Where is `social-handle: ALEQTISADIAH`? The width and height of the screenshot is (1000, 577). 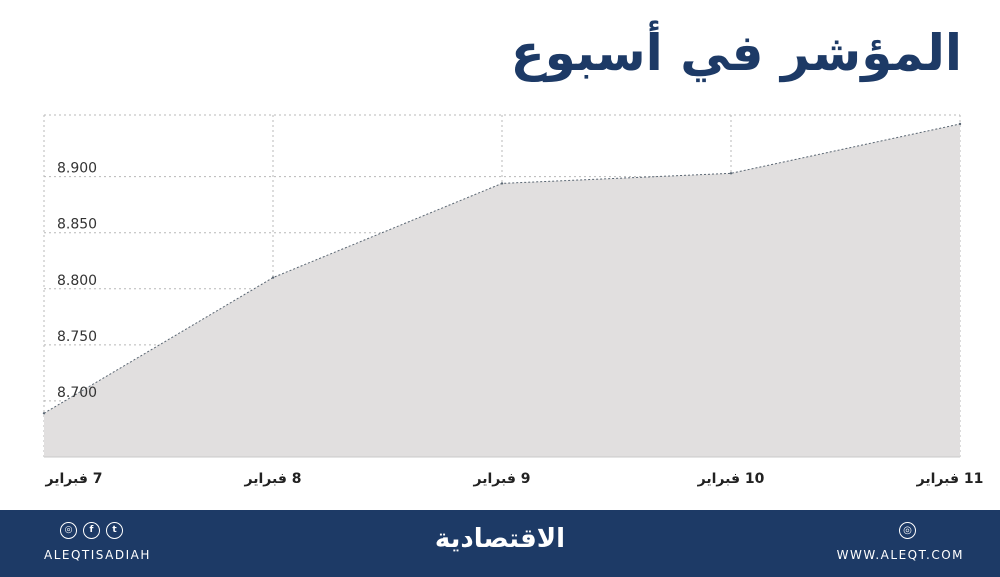
social-handle: ALEQTISADIAH is located at coordinates (97, 555).